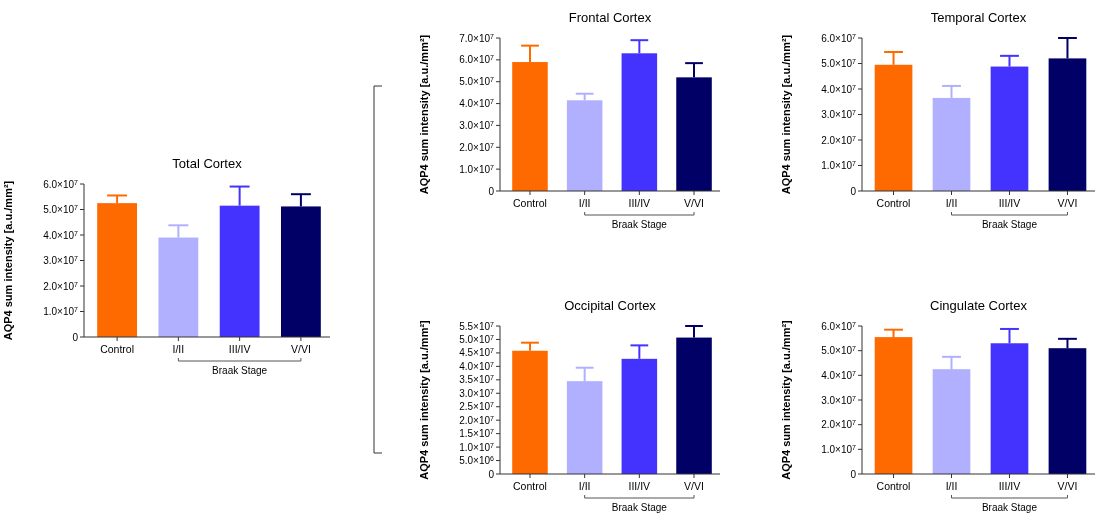 Image resolution: width=1099 pixels, height=521 pixels. What do you see at coordinates (477, 379) in the screenshot?
I see `y-tick-label: 3.5×10$^{7}$` at bounding box center [477, 379].